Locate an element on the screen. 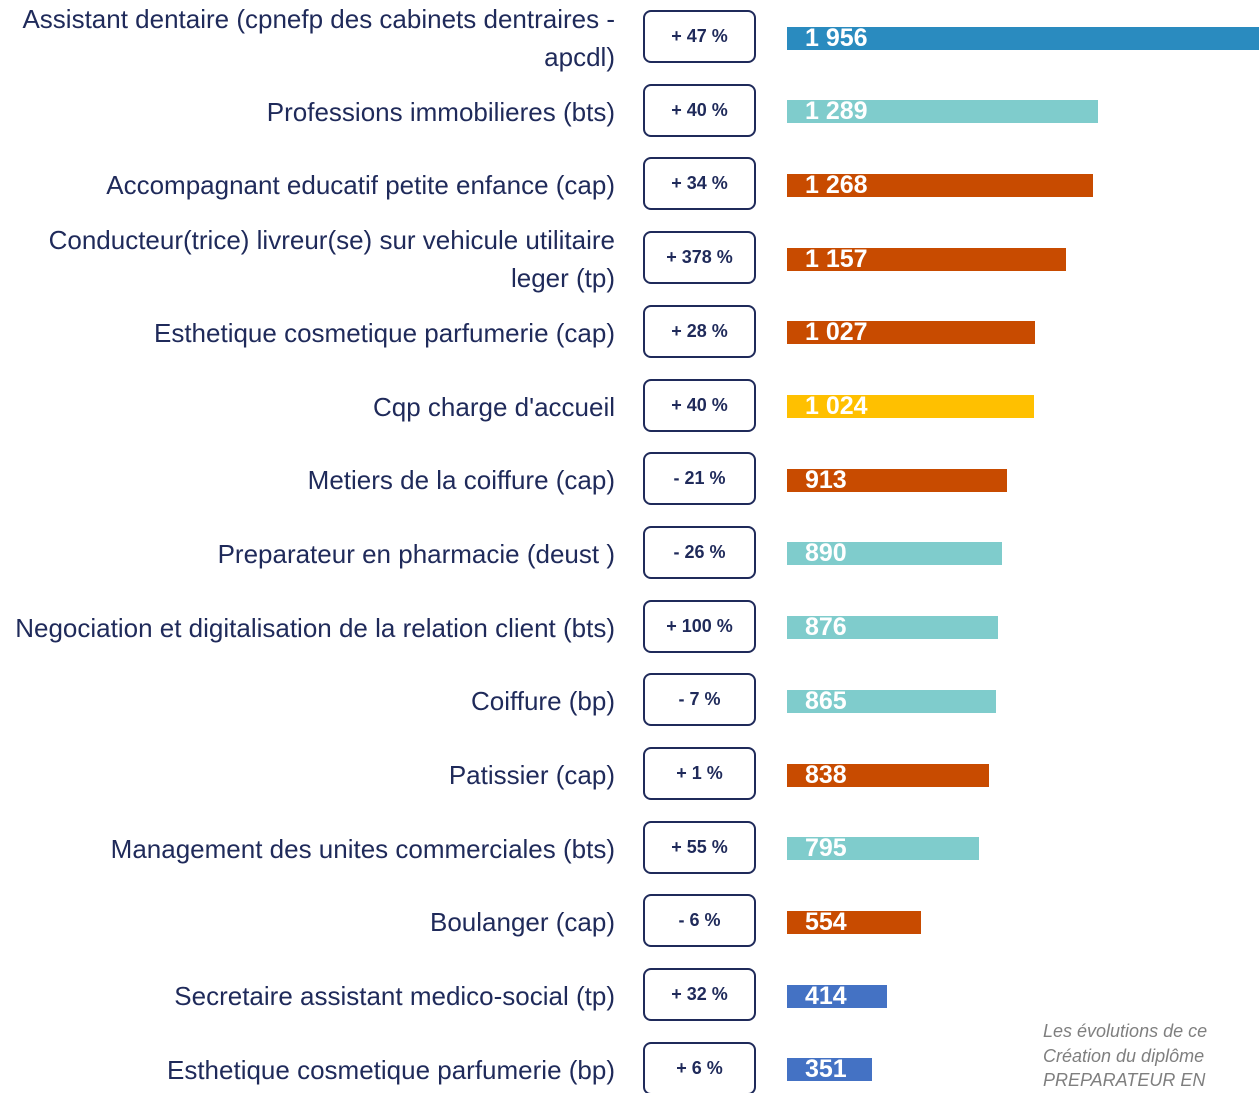 The width and height of the screenshot is (1259, 1093). footnote: Les évolutions de ce is located at coordinates (1125, 1031).